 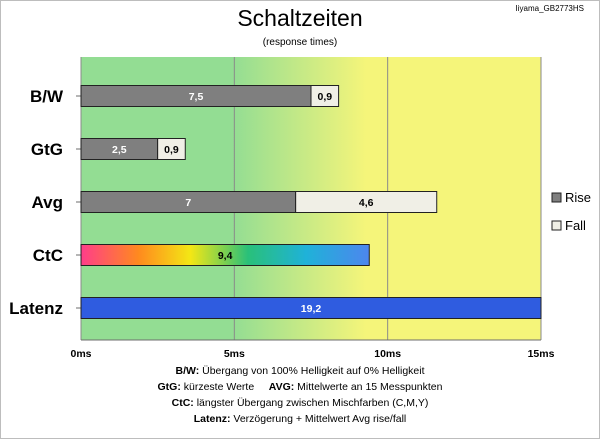 I want to click on category-label: Avg, so click(x=48, y=202).